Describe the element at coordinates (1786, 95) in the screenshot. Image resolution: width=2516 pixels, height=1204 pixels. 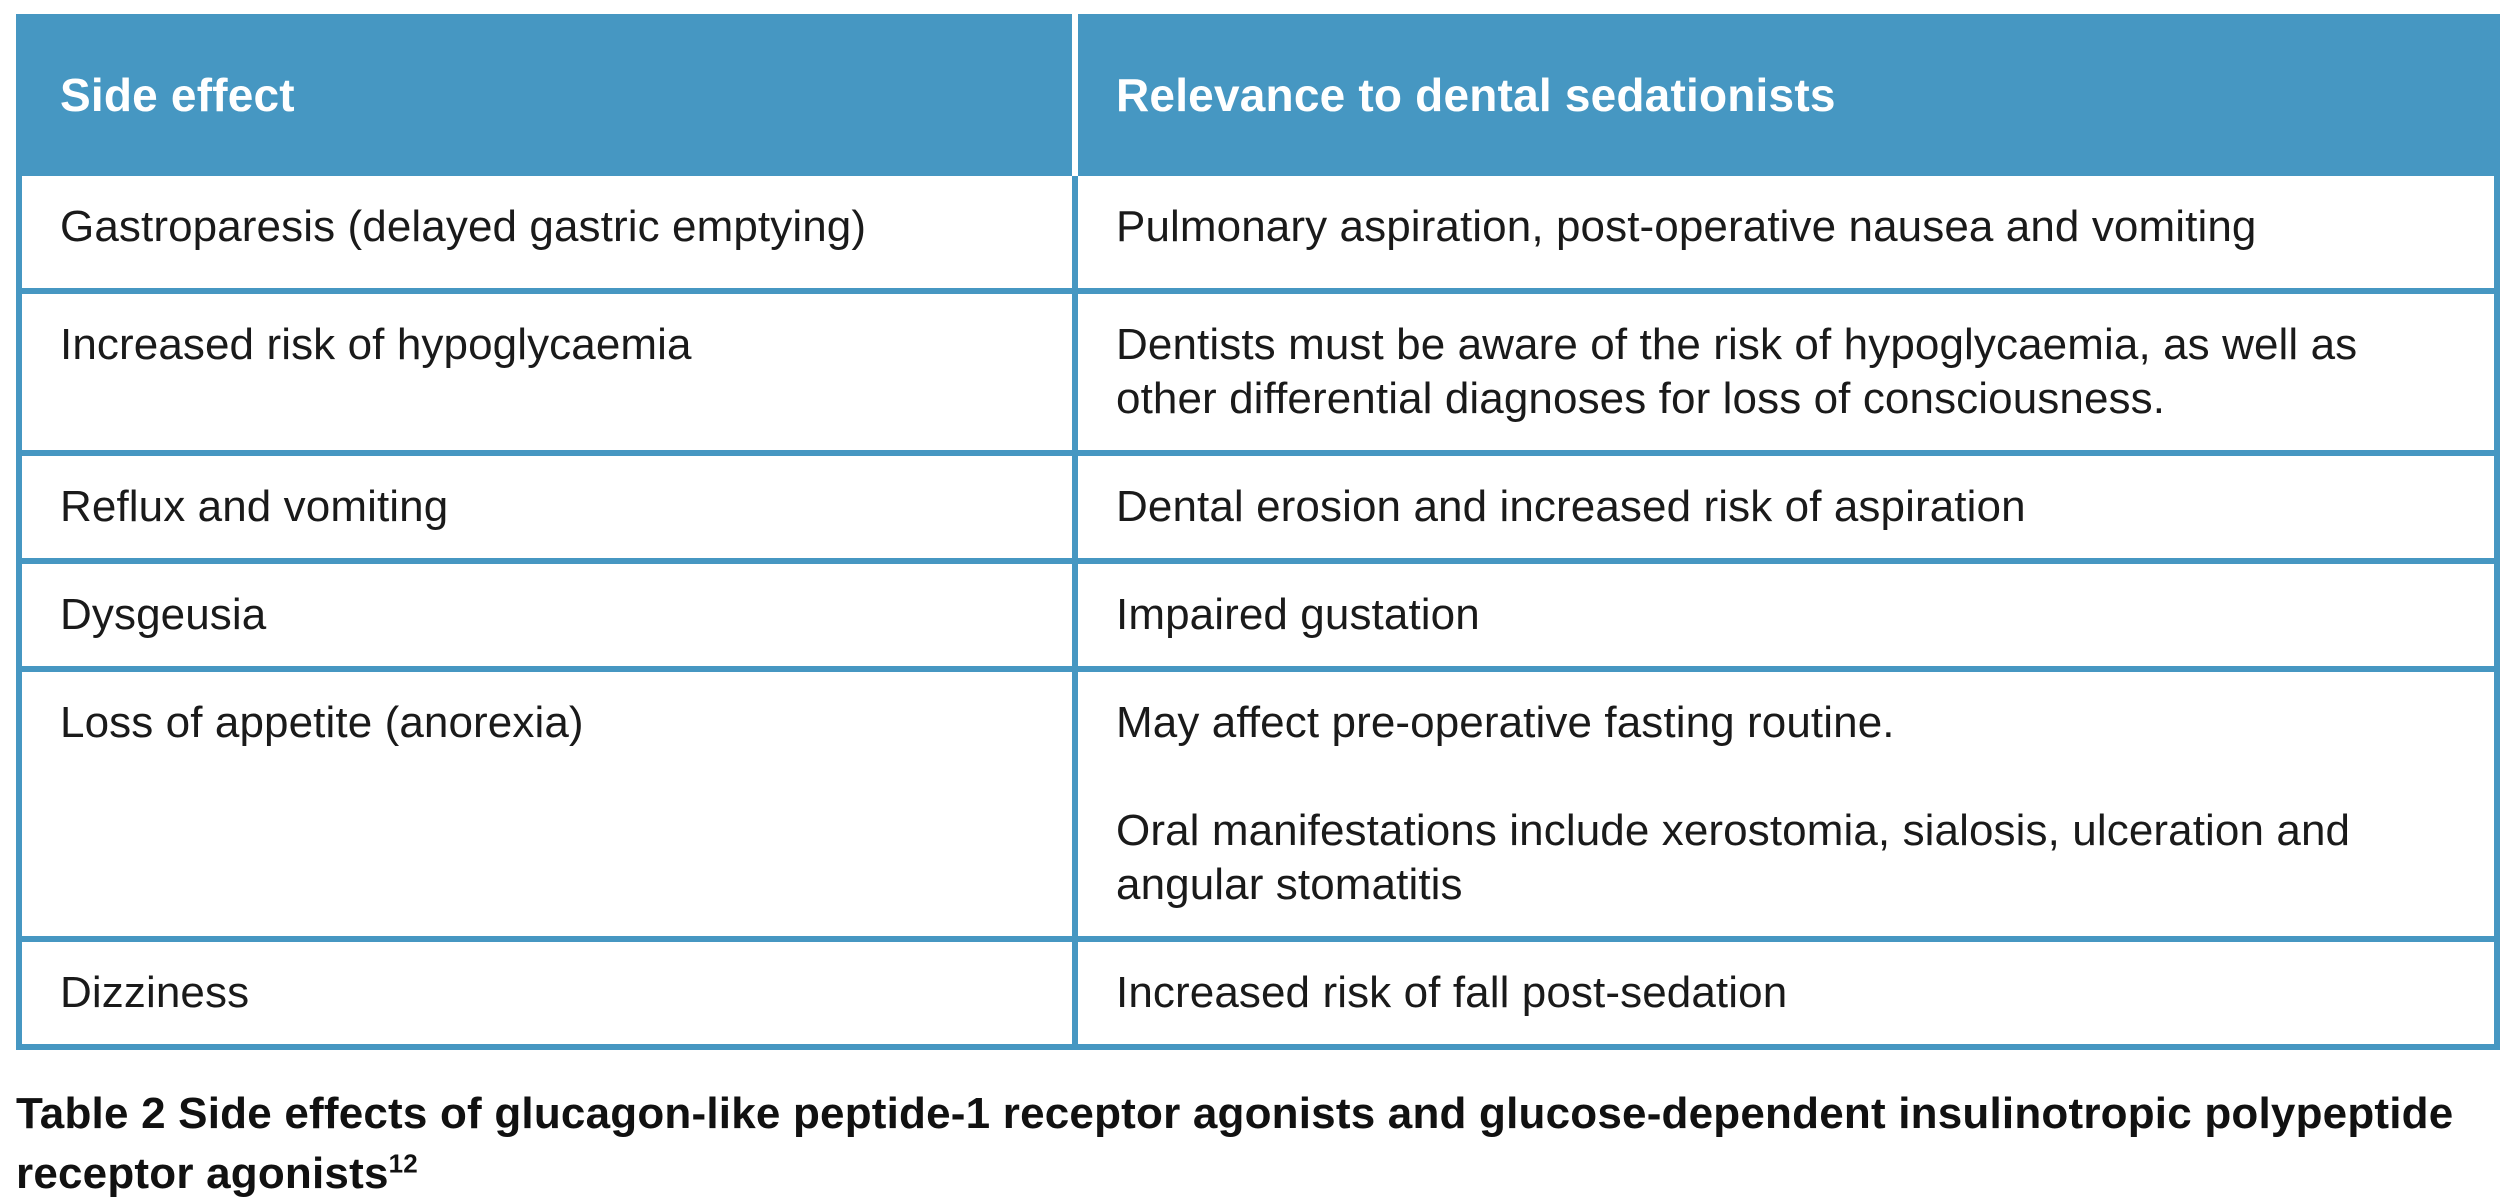
I see `column-header-relevance: Relevance to dental sedationists` at that location.